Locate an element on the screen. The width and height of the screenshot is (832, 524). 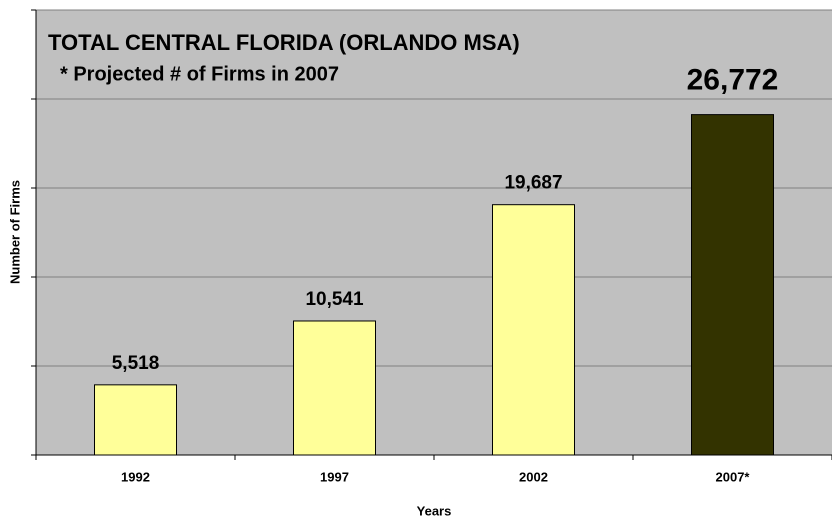
chart-title: TOTAL CENTRAL FLORIDA (ORLANDO MSA) is located at coordinates (284, 42).